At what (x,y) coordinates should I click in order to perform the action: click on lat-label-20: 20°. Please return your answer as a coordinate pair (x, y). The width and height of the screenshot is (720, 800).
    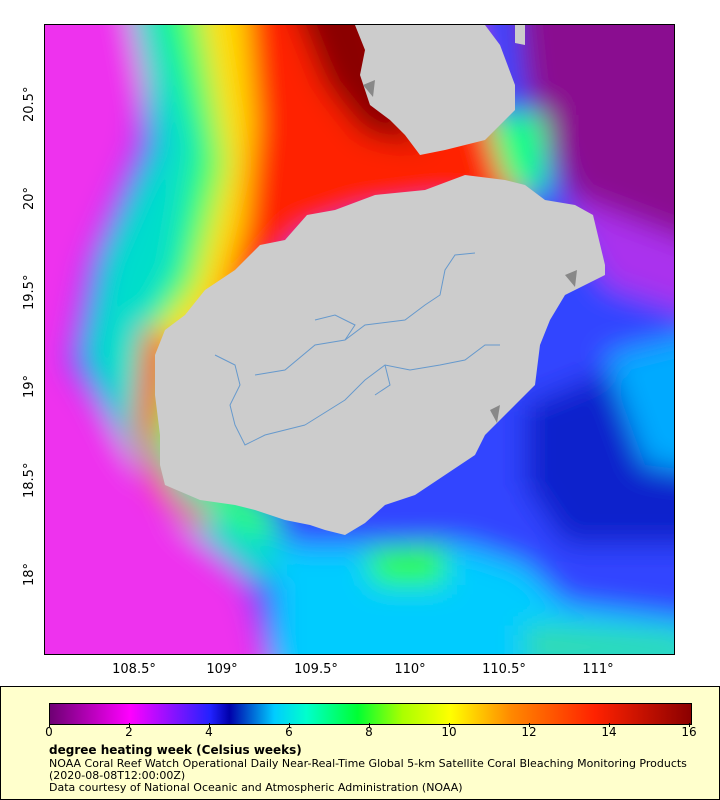
    Looking at the image, I should click on (29, 198).